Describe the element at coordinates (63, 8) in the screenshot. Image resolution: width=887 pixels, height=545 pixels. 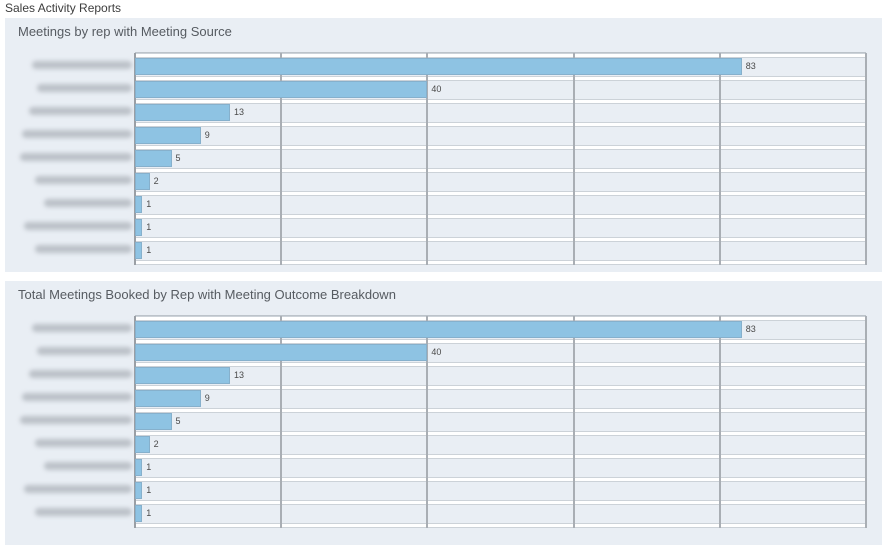
I see `page-title: Sales Activity Reports` at that location.